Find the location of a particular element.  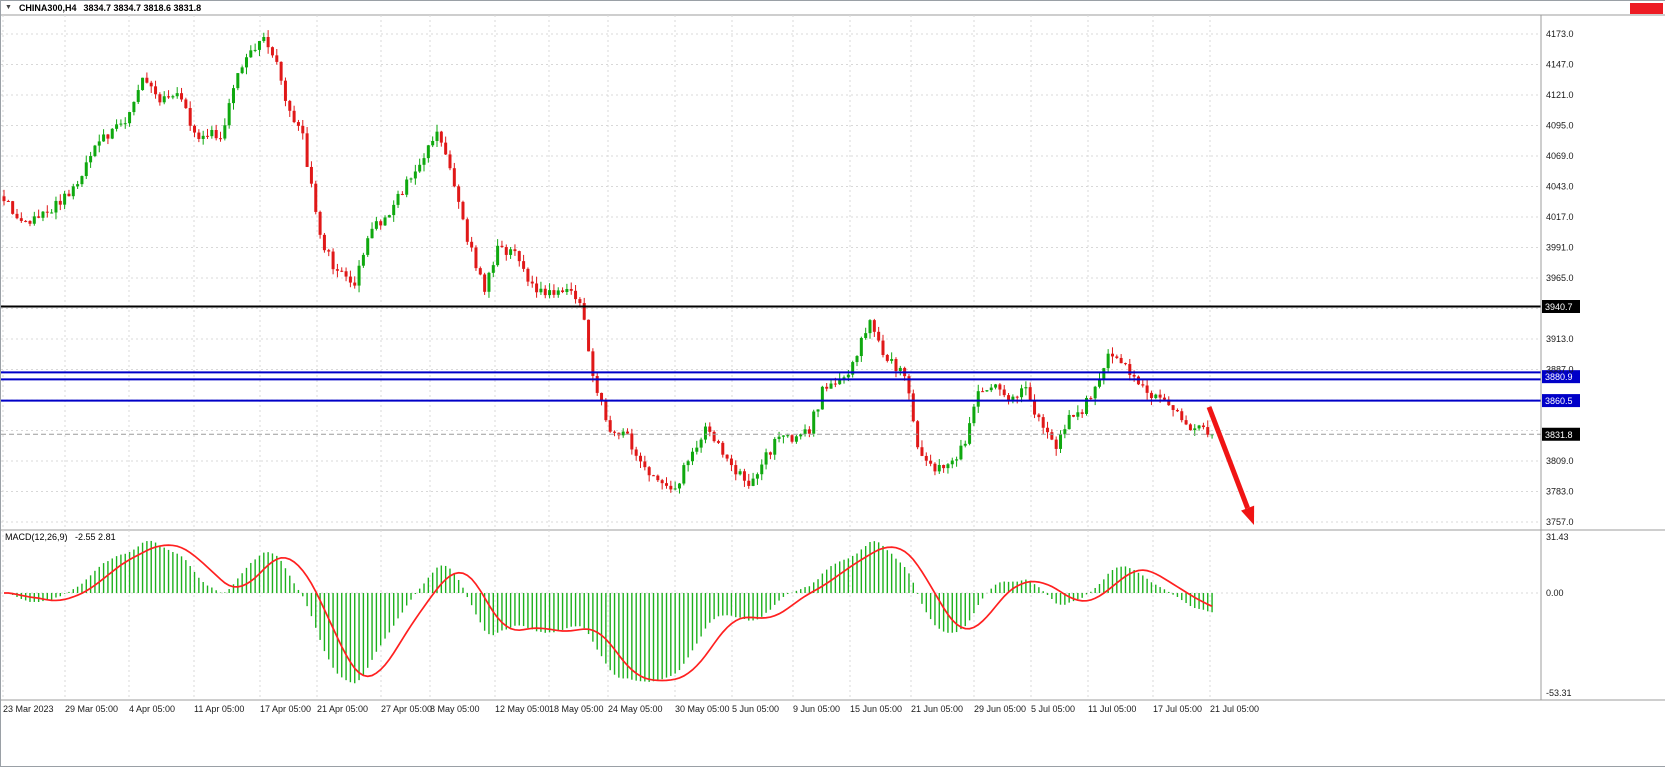

price-line-badge-label: 3831.8 is located at coordinates (1559, 435).